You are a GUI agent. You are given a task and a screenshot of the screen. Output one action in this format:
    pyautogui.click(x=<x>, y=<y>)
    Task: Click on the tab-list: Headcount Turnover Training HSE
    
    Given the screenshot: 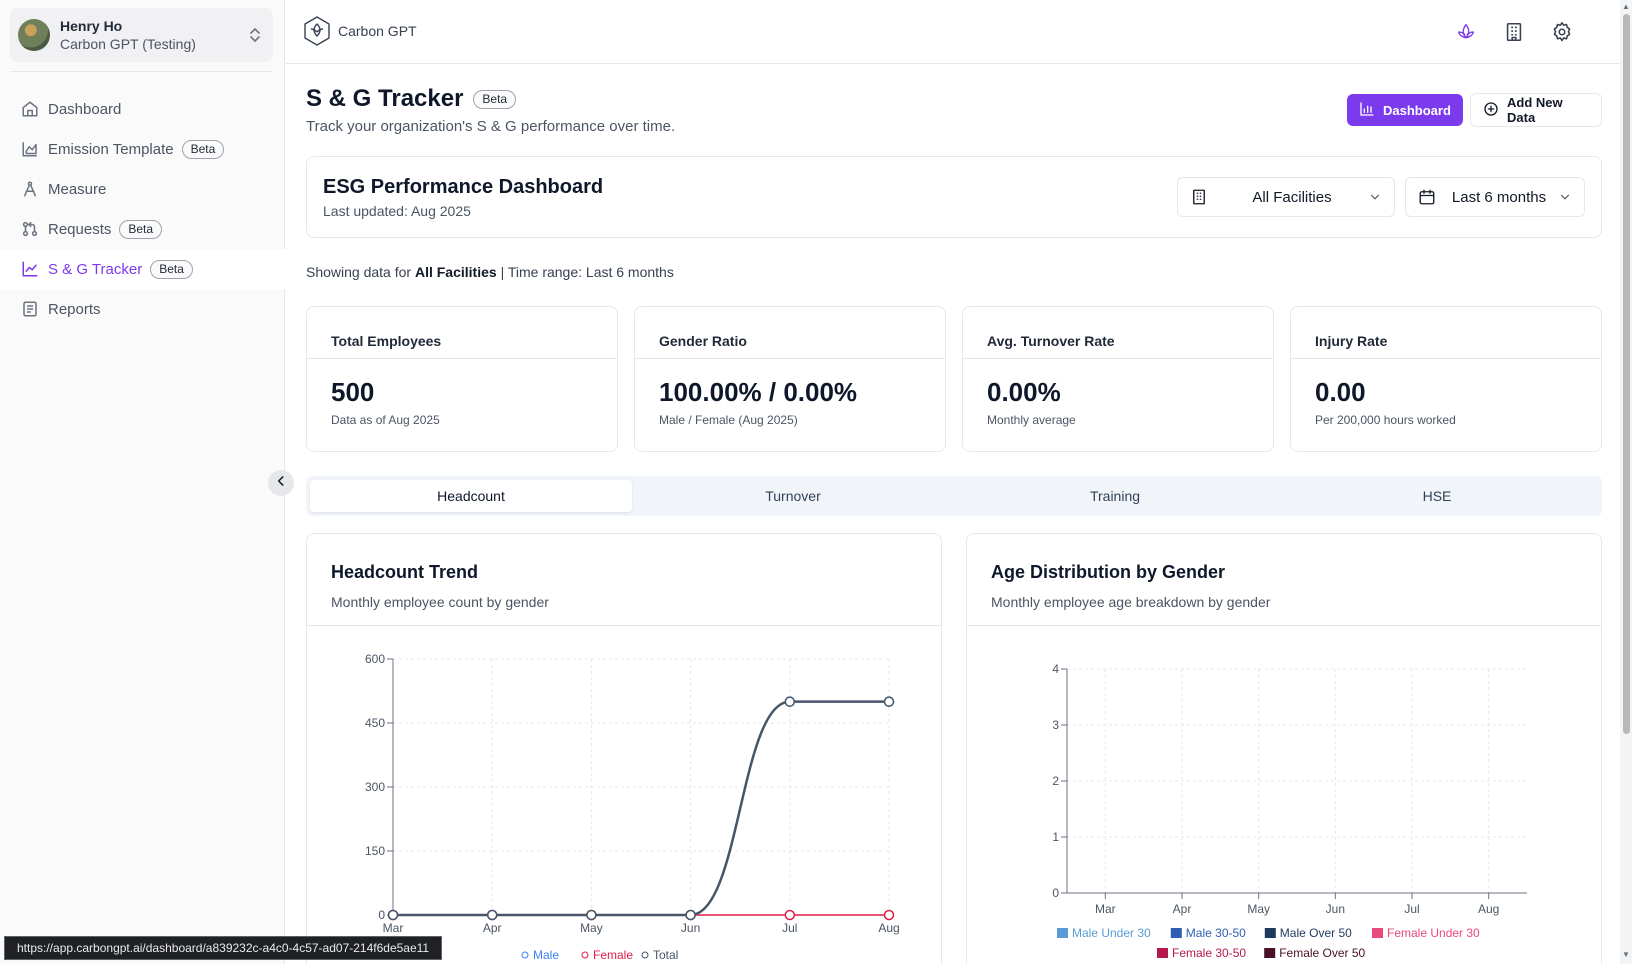 What is the action you would take?
    pyautogui.click(x=954, y=496)
    